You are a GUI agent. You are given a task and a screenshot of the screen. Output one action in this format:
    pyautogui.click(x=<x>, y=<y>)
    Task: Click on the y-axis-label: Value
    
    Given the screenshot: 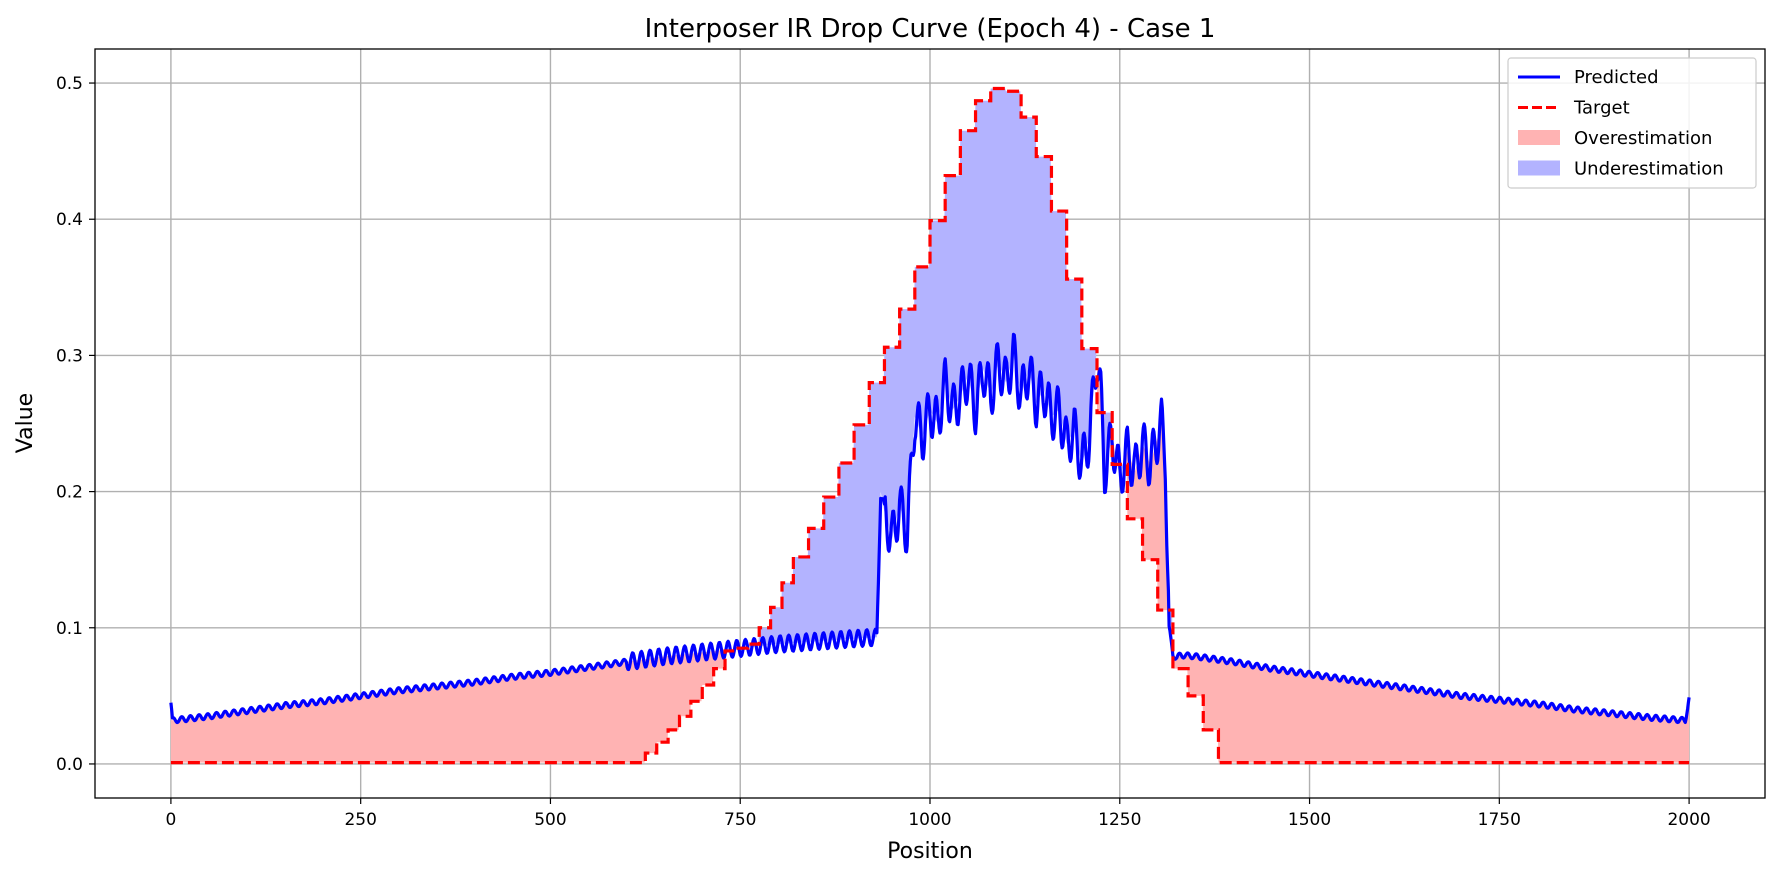 What is the action you would take?
    pyautogui.click(x=25, y=423)
    